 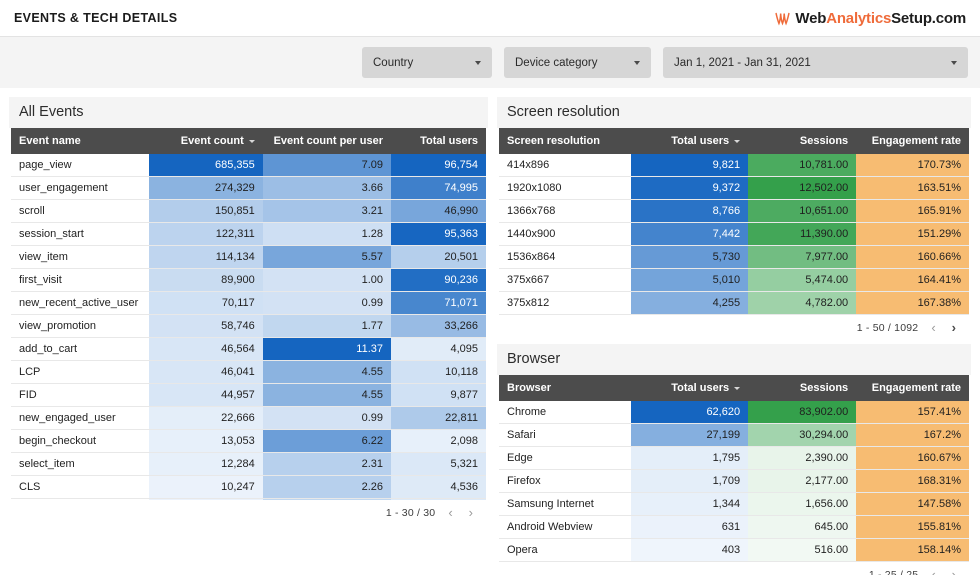 What do you see at coordinates (326, 326) in the screenshot?
I see `table-cell-value: 1.77` at bounding box center [326, 326].